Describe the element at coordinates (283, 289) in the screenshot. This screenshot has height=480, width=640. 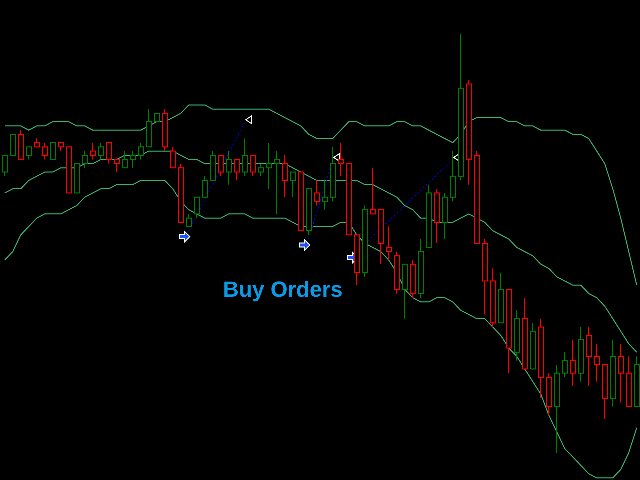
I see `annotation: Buy Orders` at that location.